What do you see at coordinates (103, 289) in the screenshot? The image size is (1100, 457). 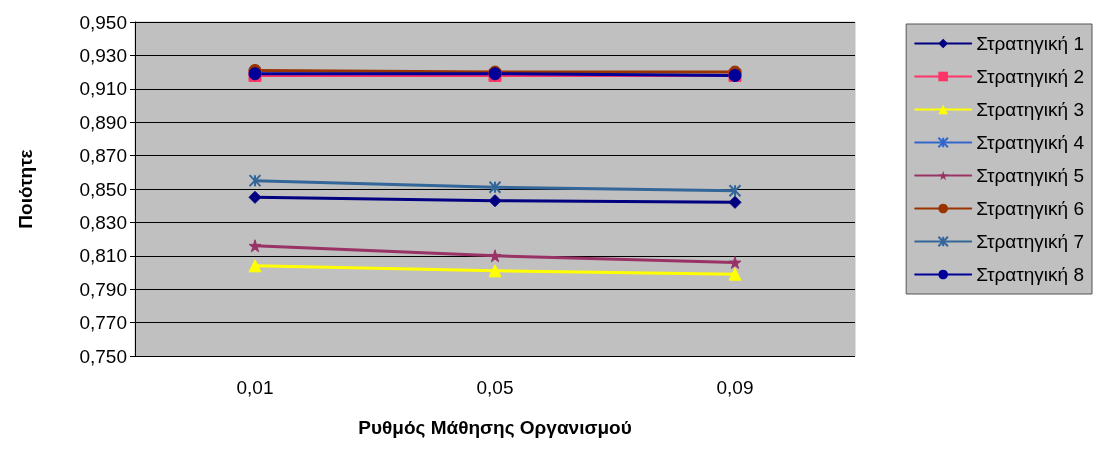 I see `y-tick-label: 0,790` at bounding box center [103, 289].